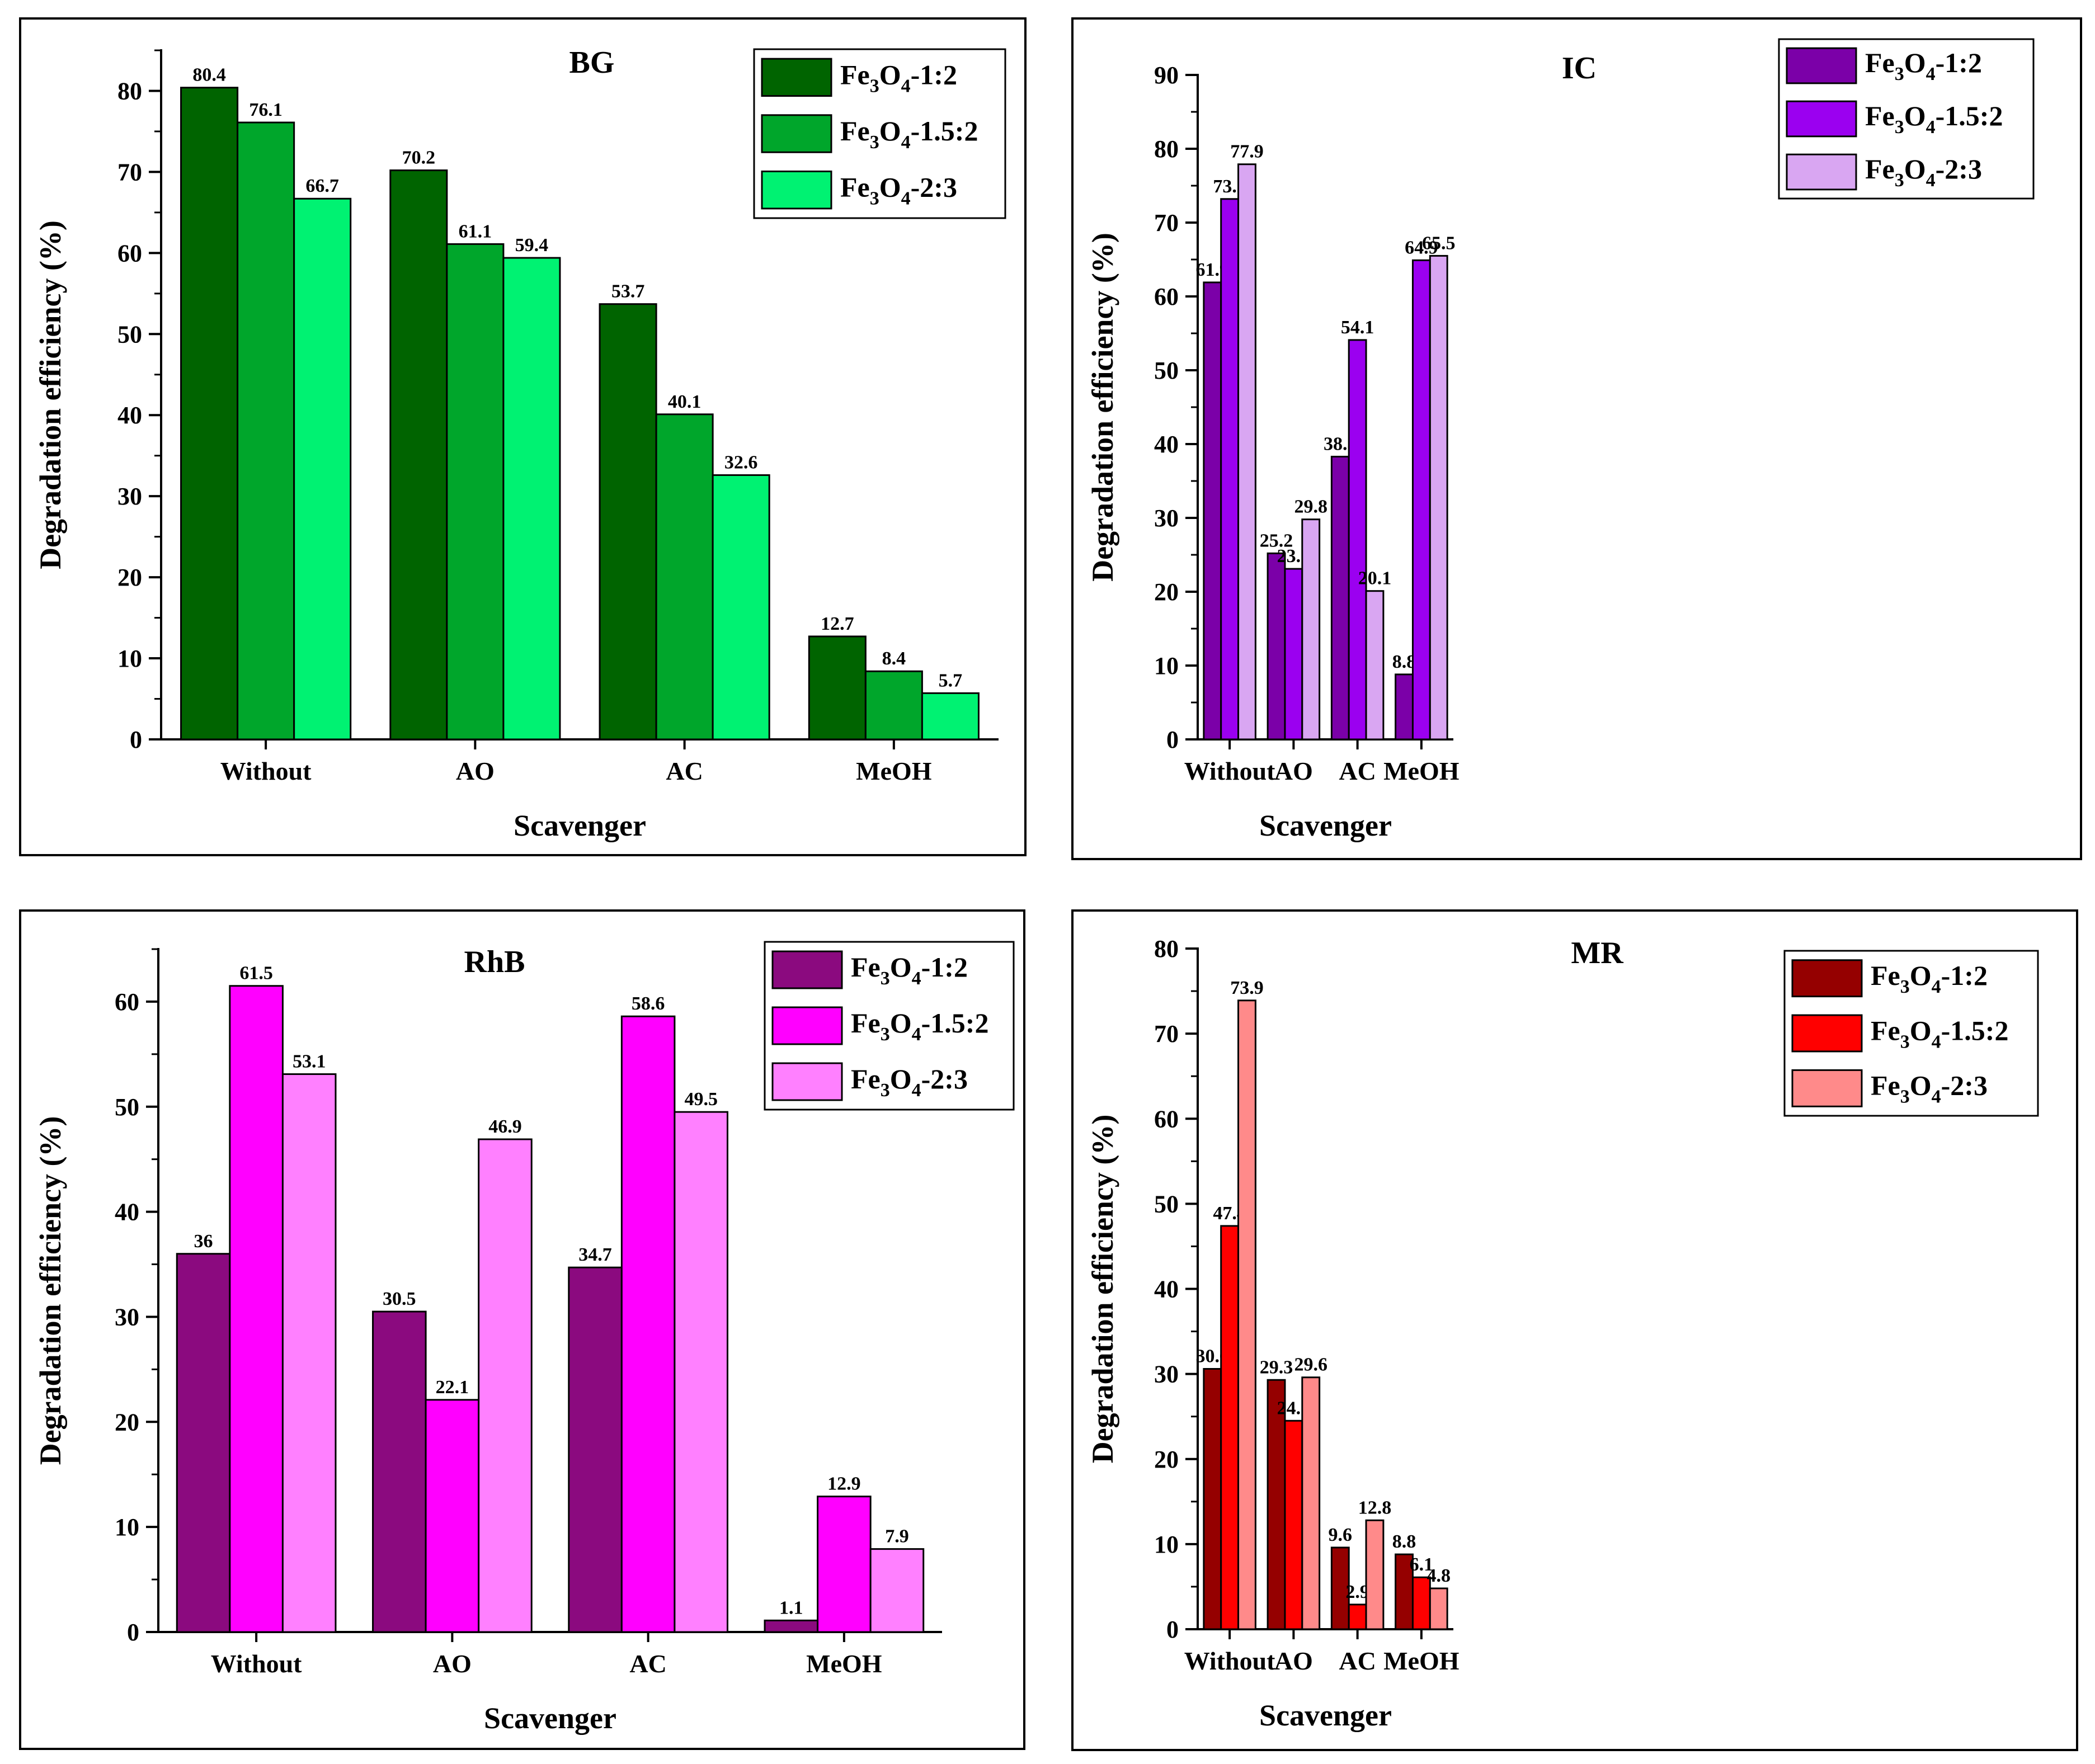  What do you see at coordinates (580, 825) in the screenshot?
I see `x-axis-title: Scavenger` at bounding box center [580, 825].